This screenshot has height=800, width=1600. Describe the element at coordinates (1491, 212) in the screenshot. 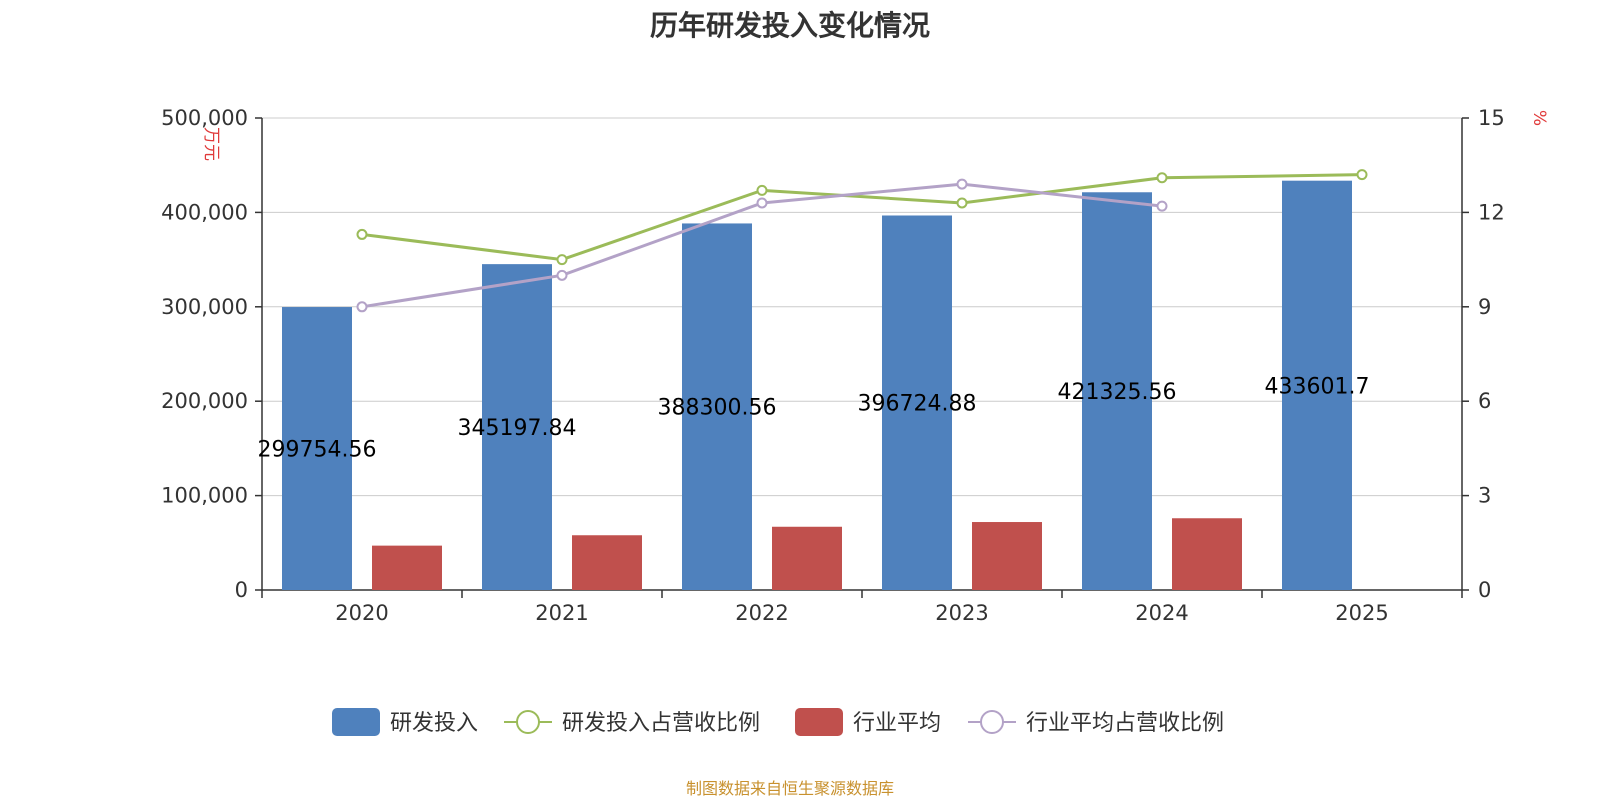

I see `right-axis-tick-label: 12` at that location.